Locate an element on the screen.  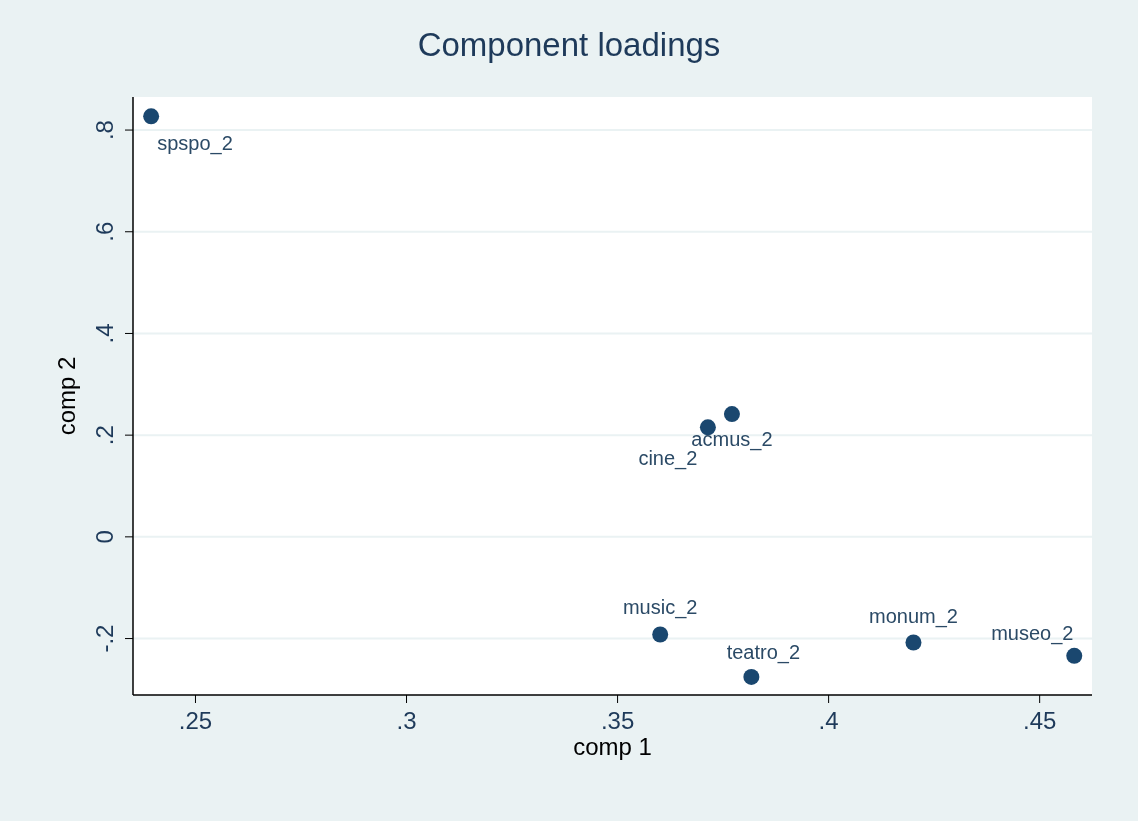
x-tick-label: .45 is located at coordinates (1039, 720).